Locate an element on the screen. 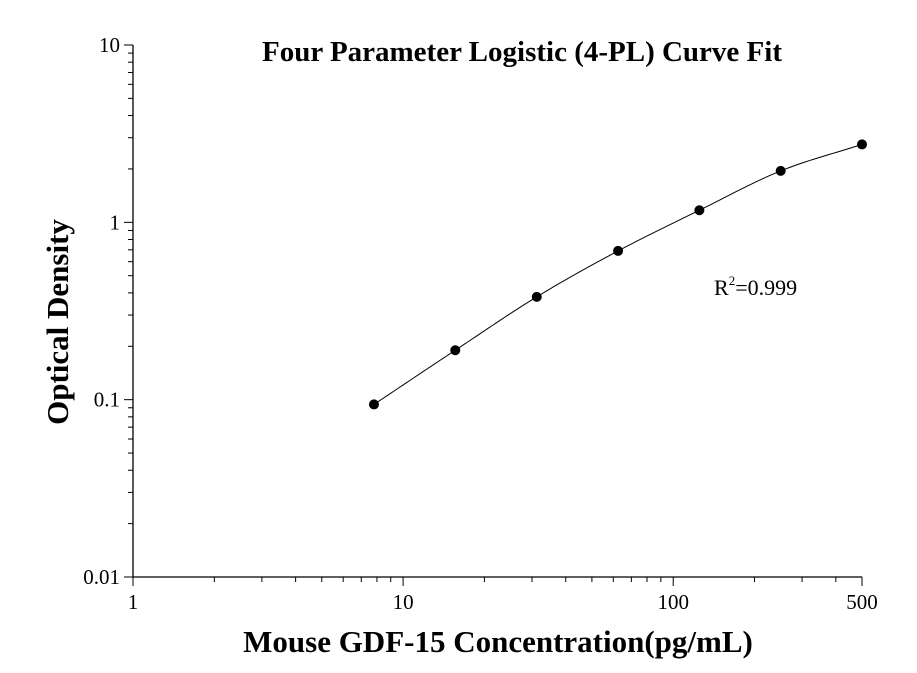 The width and height of the screenshot is (917, 673). chart-title: Four Parameter Logistic (4-PL) Curve Fit is located at coordinates (522, 52).